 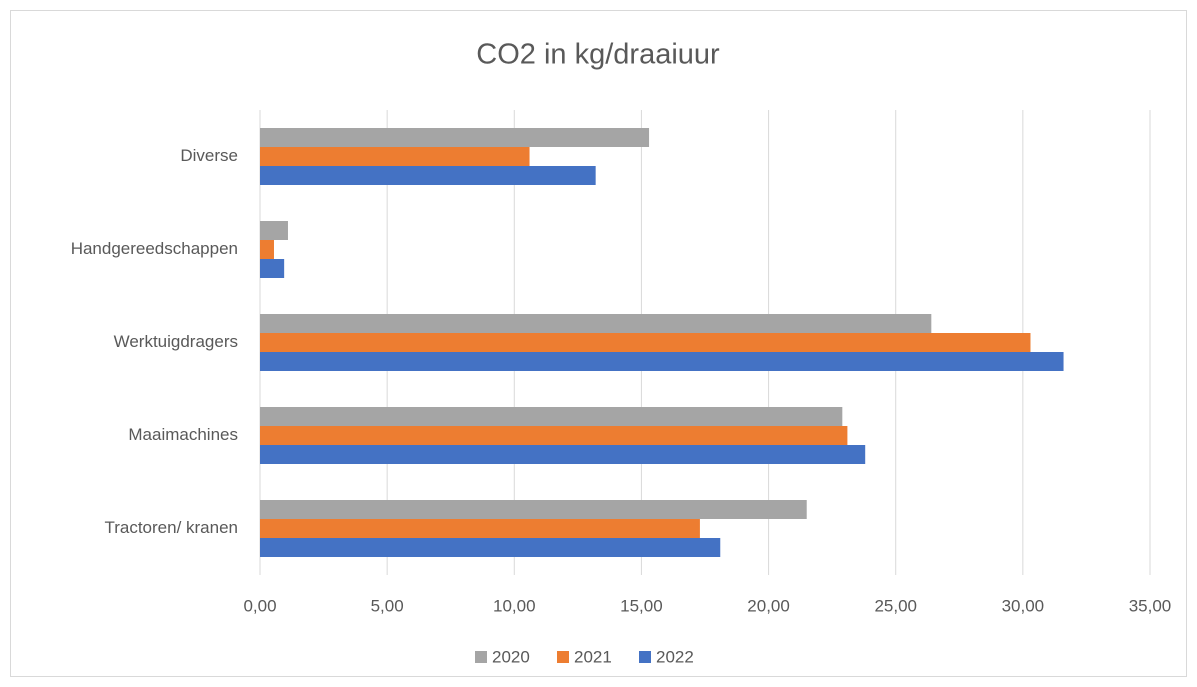 I want to click on legend-label: 2021, so click(x=593, y=656).